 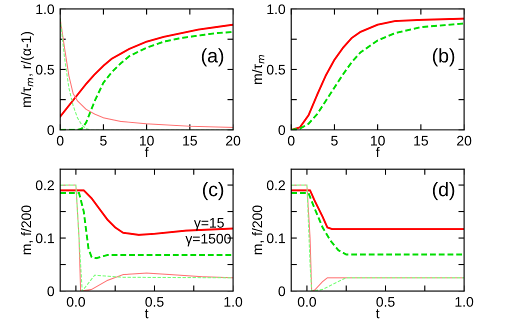 What do you see at coordinates (213, 57) in the screenshot?
I see `annotation: (a)` at bounding box center [213, 57].